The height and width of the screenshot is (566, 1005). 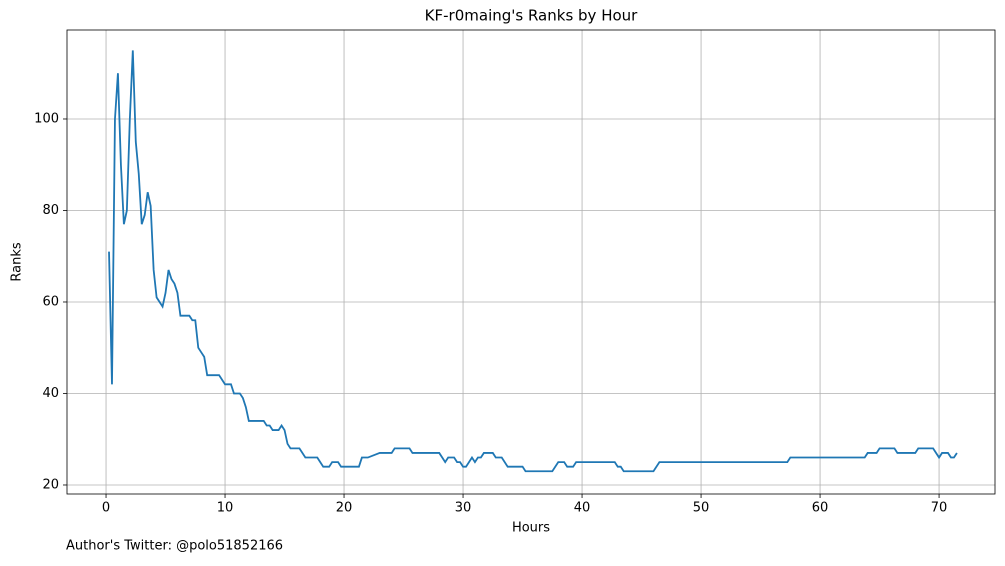 What do you see at coordinates (531, 16) in the screenshot?
I see `chart-title: KF-r0maing's Ranks by Hour` at bounding box center [531, 16].